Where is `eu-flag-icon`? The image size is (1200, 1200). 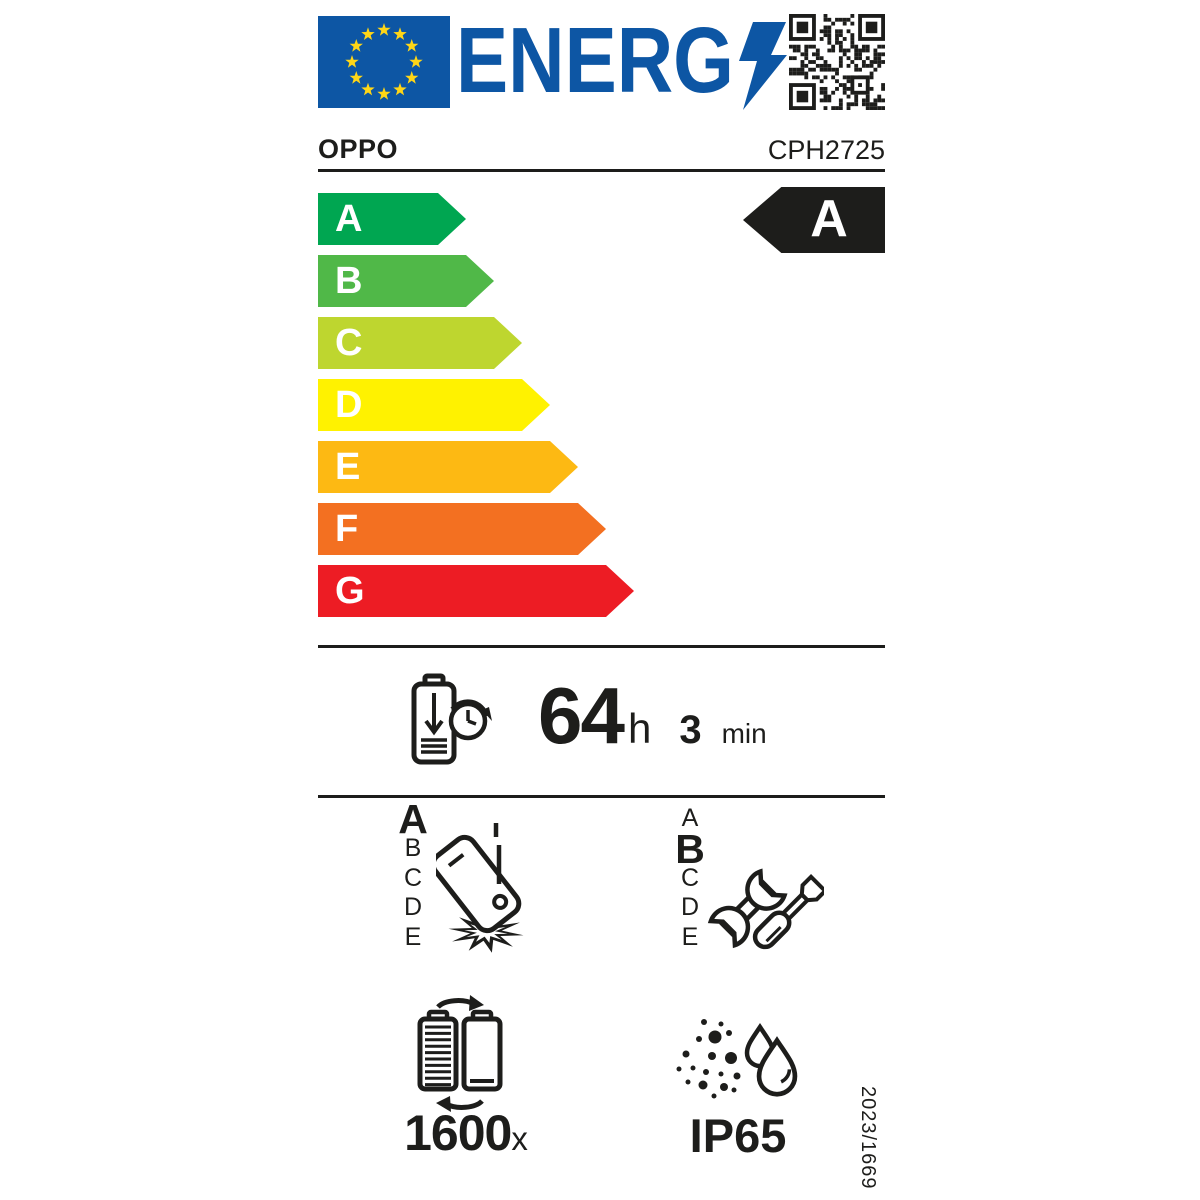
eu-flag-icon is located at coordinates (384, 62).